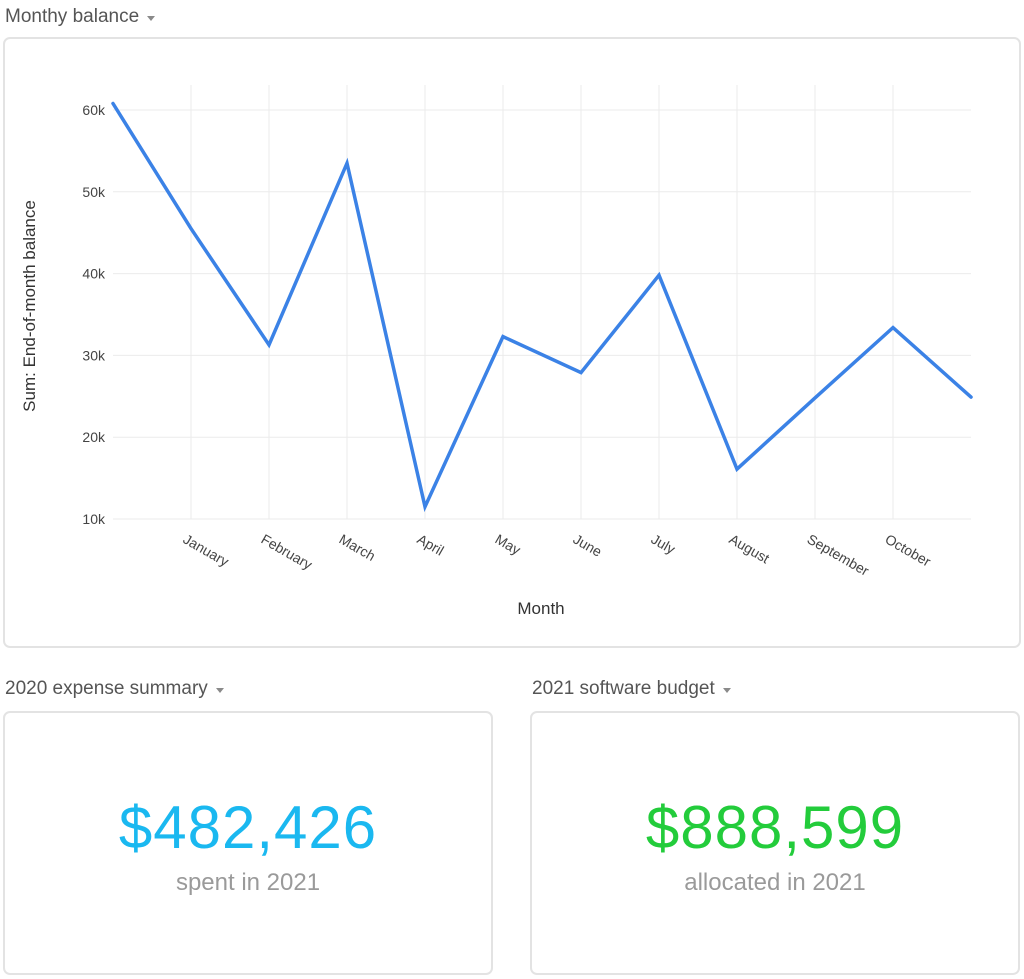  What do you see at coordinates (431, 545) in the screenshot?
I see `x-tick-label: April` at bounding box center [431, 545].